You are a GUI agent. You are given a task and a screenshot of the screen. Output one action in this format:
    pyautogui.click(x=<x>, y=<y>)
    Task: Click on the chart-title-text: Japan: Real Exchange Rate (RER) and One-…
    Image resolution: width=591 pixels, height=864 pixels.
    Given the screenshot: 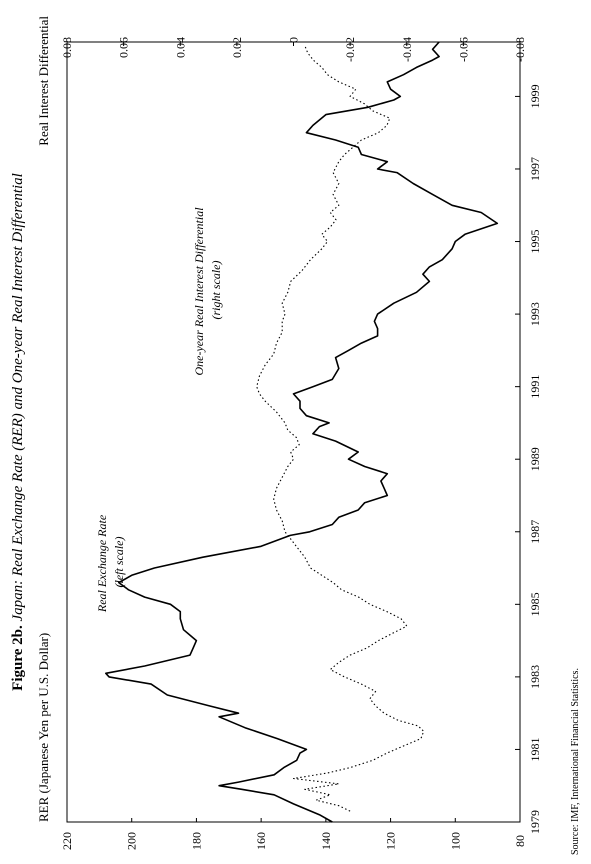 What is the action you would take?
    pyautogui.click(x=18, y=399)
    